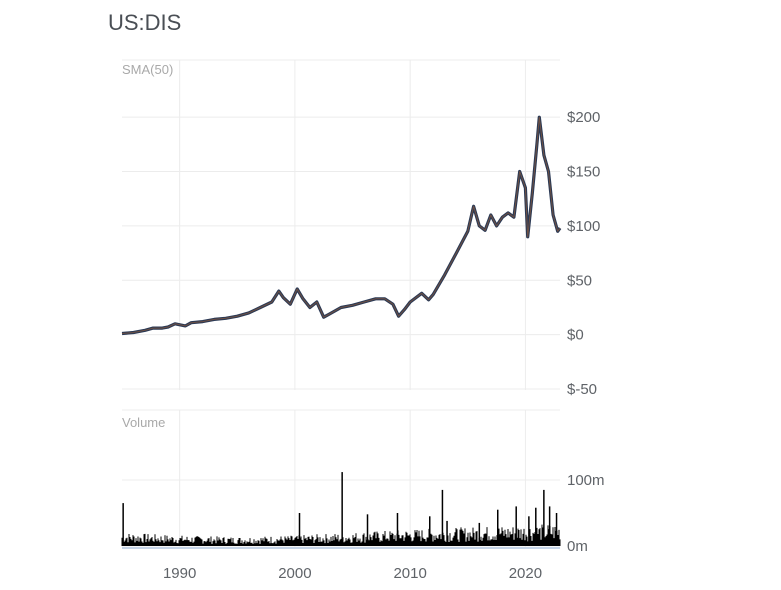 Image resolution: width=781 pixels, height=590 pixels. I want to click on volume-y-tick-label: 0m, so click(577, 546).